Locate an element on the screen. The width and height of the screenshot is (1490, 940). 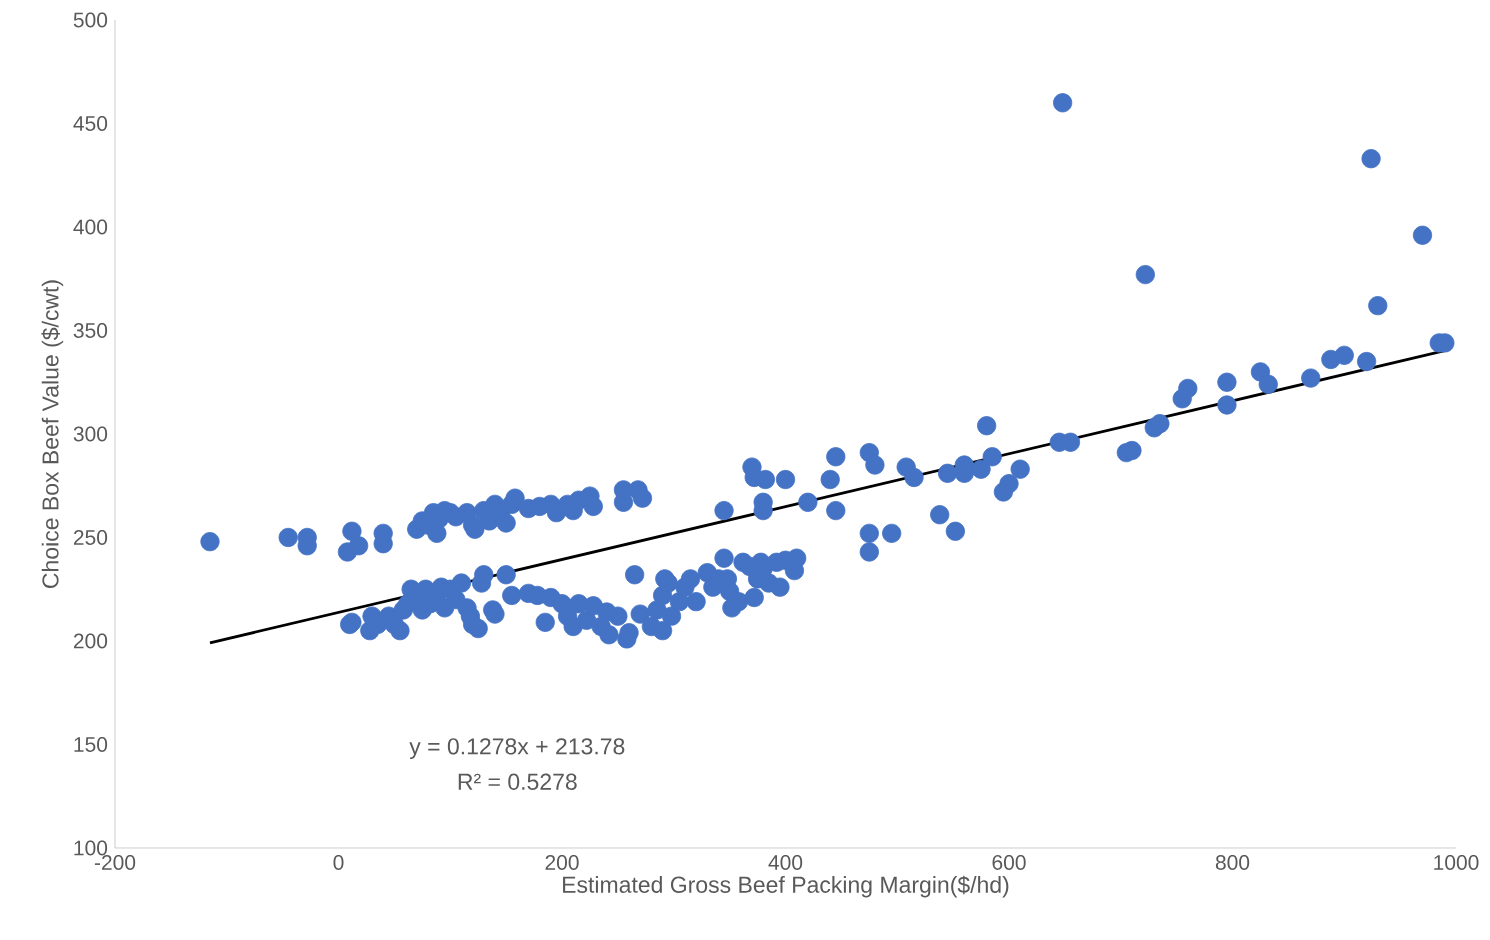
x-axis-title: Estimated Gross Beef Packing Margin($/hd) is located at coordinates (786, 886).